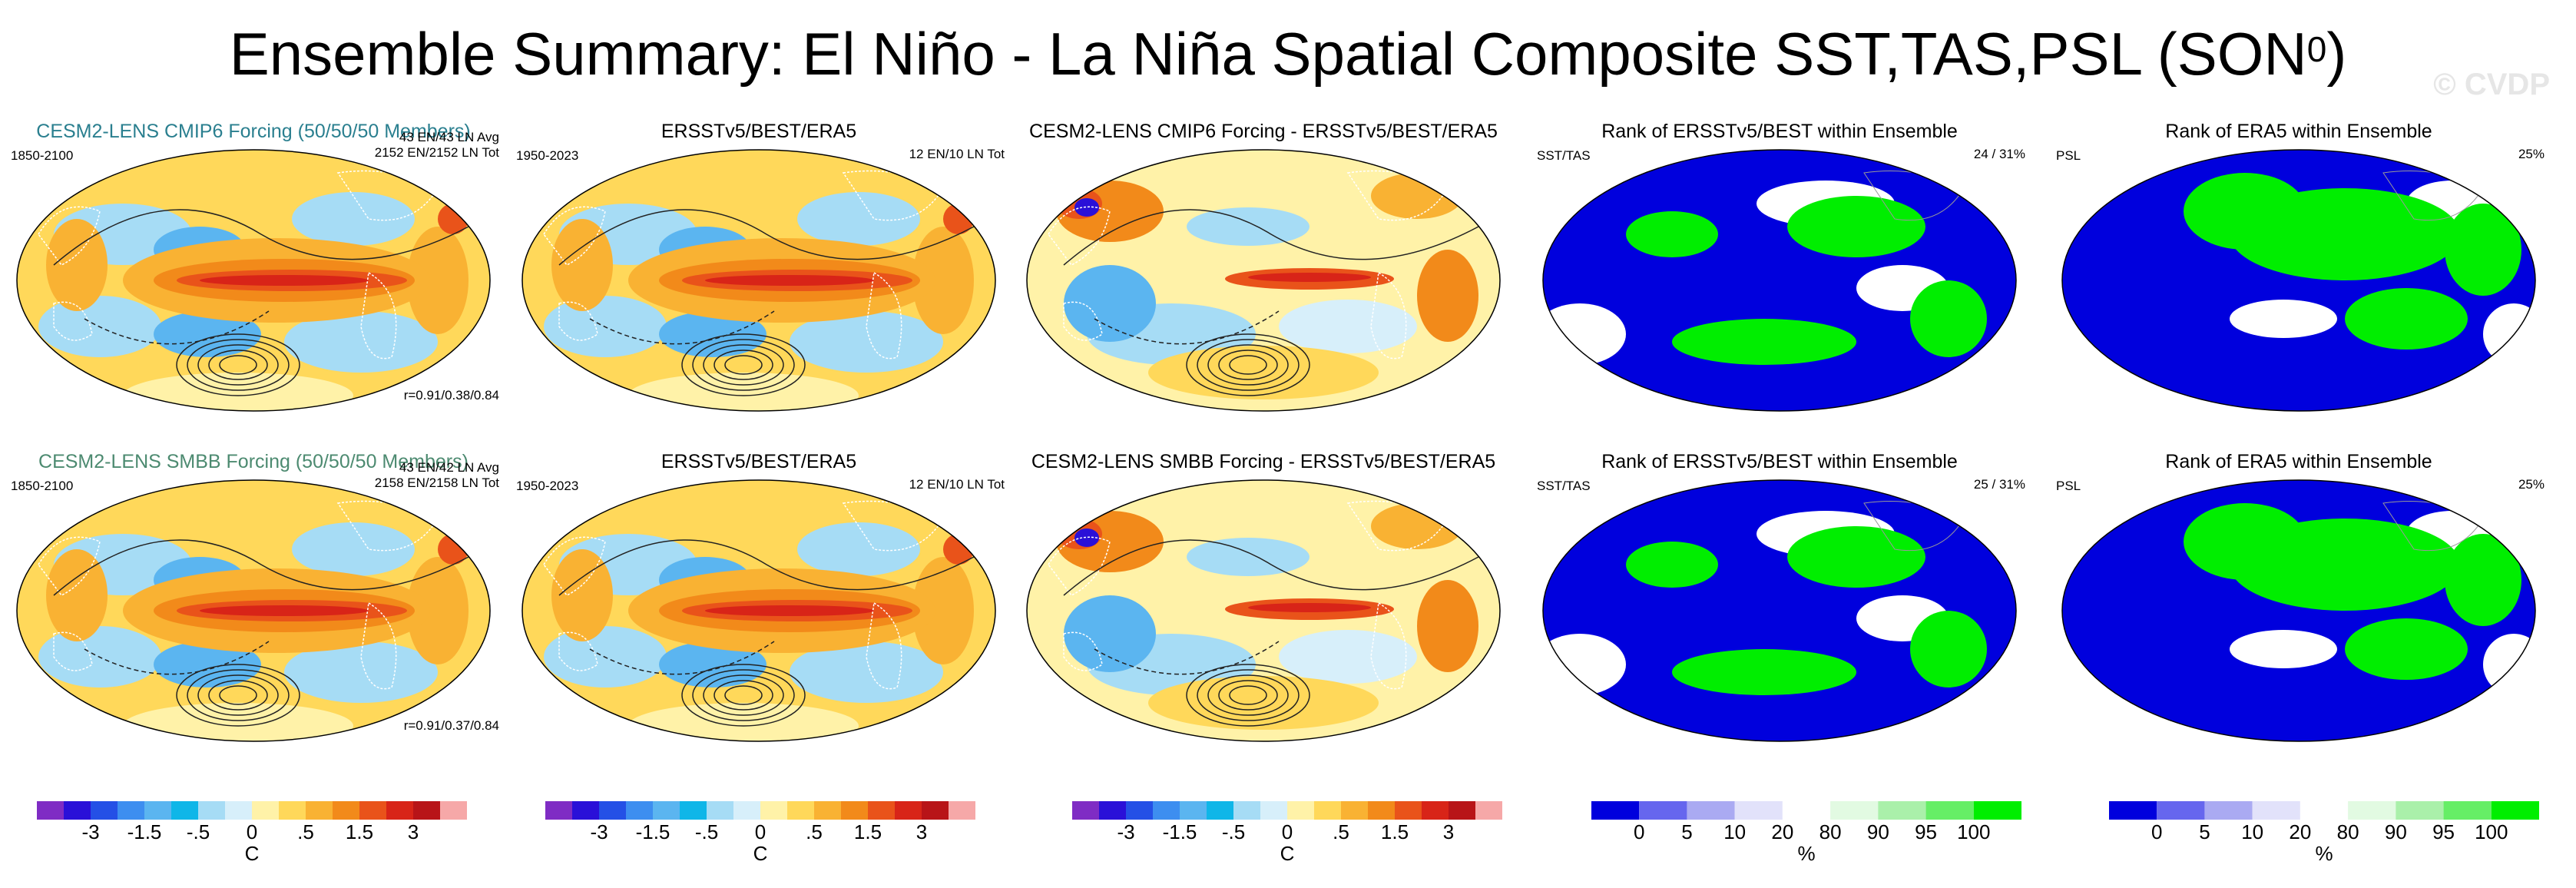 The width and height of the screenshot is (2576, 888). I want to click on colorbar-tick-label: -.5, so click(707, 831).